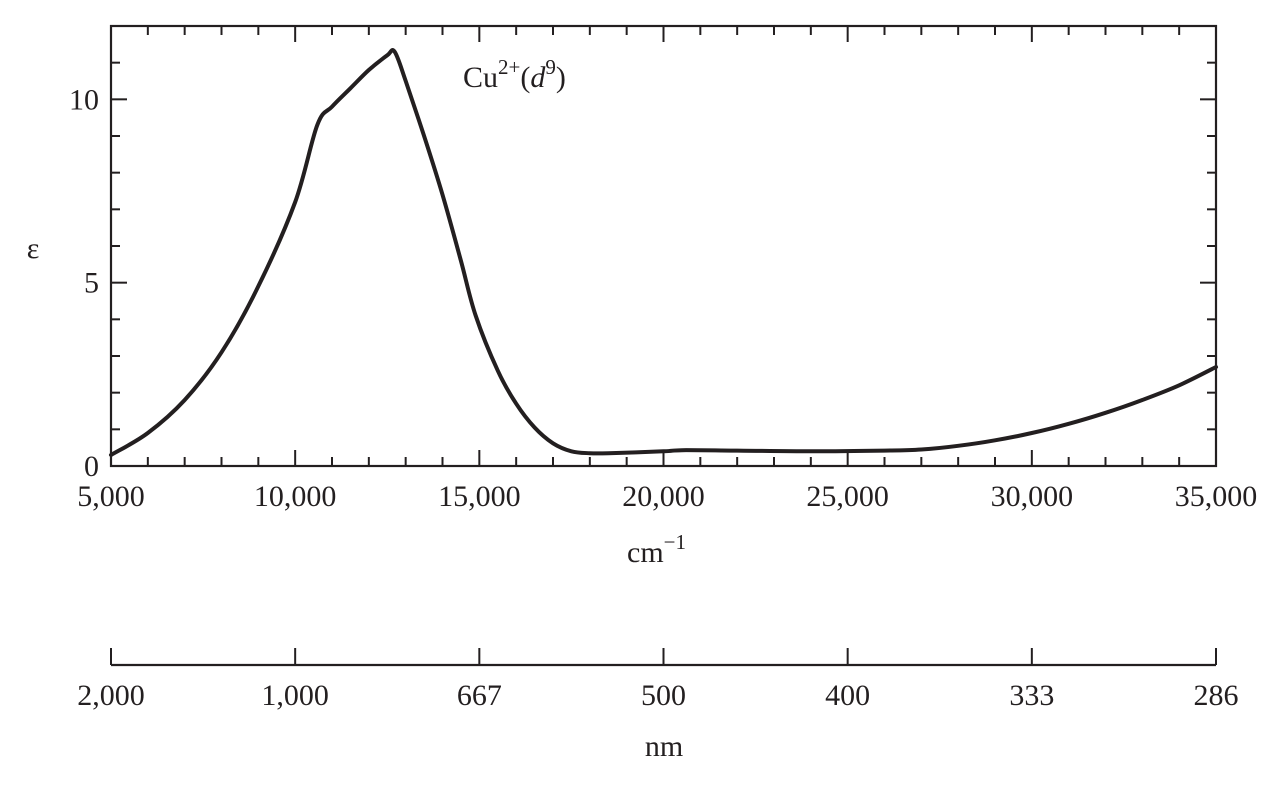  Describe the element at coordinates (1216, 496) in the screenshot. I see `x-tick-label: 35,000` at that location.